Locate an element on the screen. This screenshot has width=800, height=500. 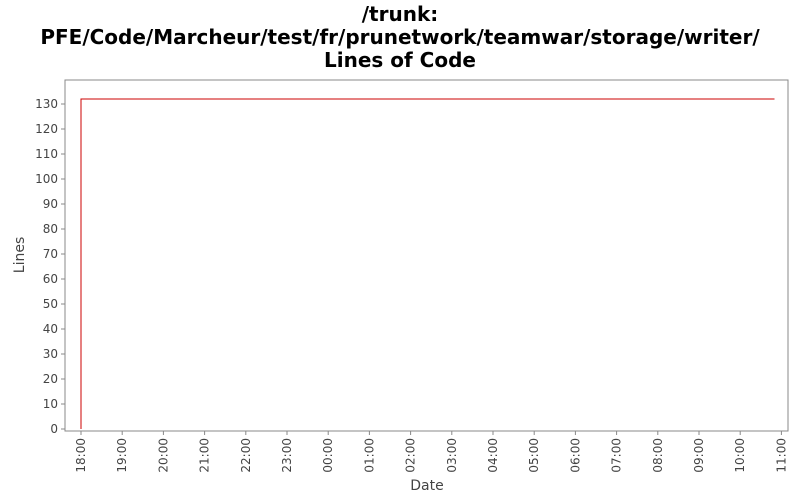
y-tick-label: 10 is located at coordinates (50, 404).